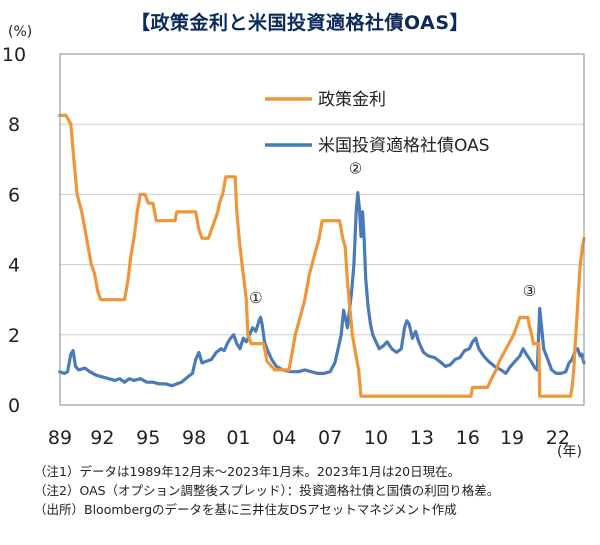  I want to click on note-2: （注2）OAS（オプション調整後スプレッド）：投資適格社債と国債の利回り格差。, so click(267, 490).